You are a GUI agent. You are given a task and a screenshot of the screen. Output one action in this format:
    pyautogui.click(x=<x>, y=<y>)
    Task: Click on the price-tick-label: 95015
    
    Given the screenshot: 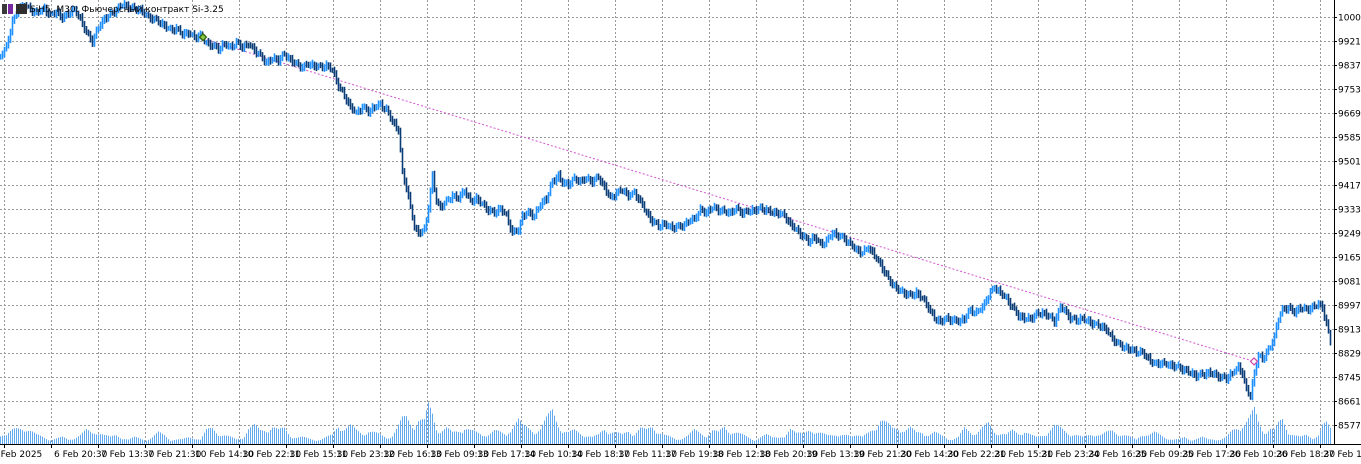 What is the action you would take?
    pyautogui.click(x=1349, y=163)
    